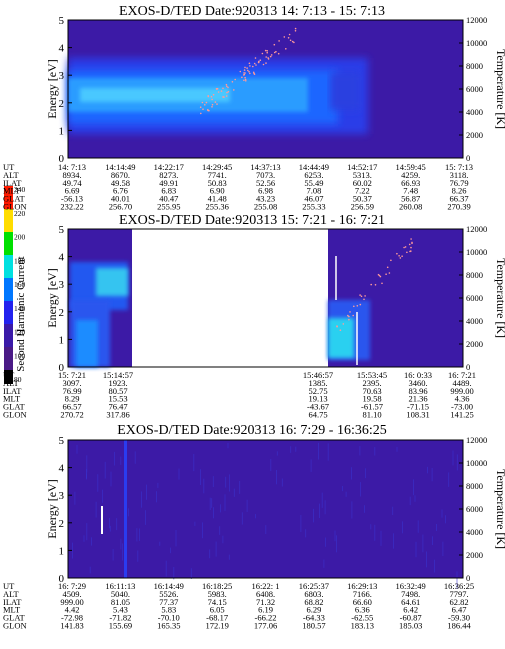 This screenshot has height=649, width=505. What do you see at coordinates (417, 399) in the screenshot?
I see `orbit-cell: 21.36` at bounding box center [417, 399].